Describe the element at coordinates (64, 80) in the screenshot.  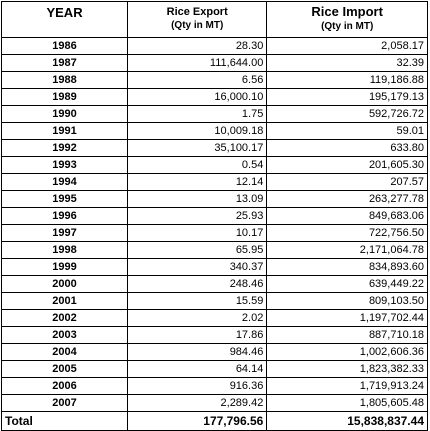
I see `year-cell: 1988` at that location.